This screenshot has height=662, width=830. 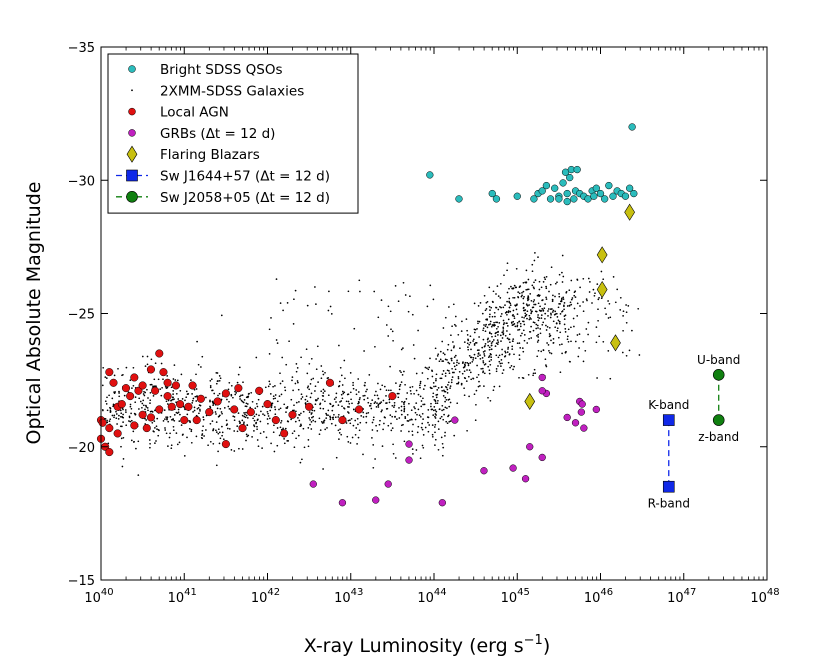 I want to click on y-axis-label: Optical Absolute Magnitude, so click(x=34, y=313).